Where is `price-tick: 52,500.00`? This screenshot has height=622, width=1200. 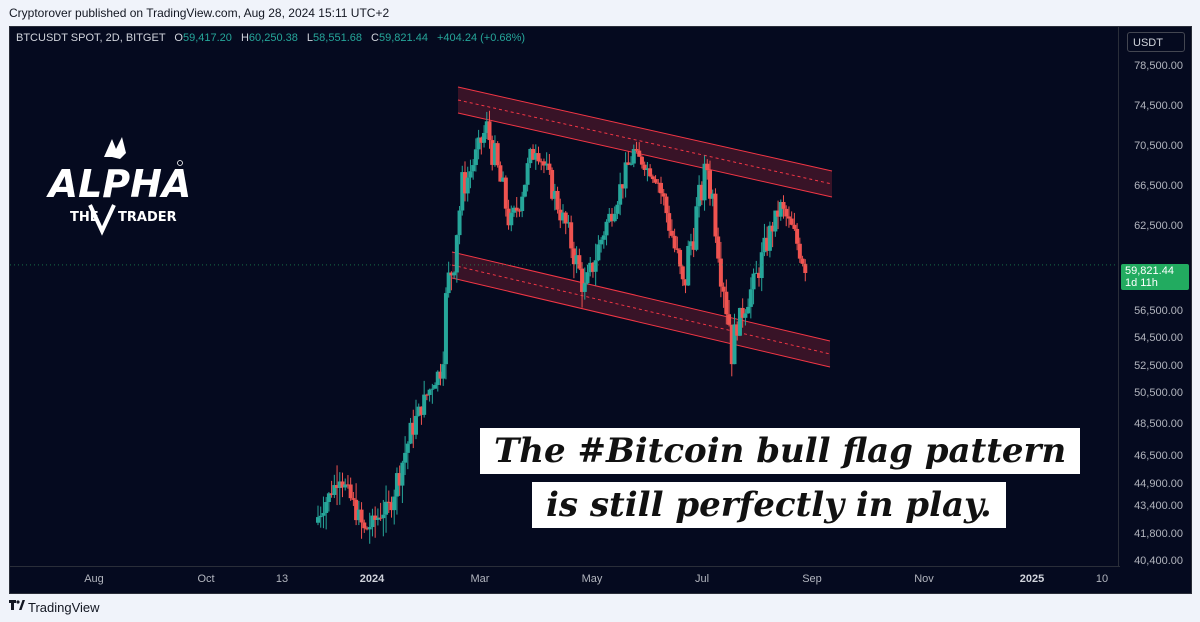
price-tick: 52,500.00 is located at coordinates (1158, 366).